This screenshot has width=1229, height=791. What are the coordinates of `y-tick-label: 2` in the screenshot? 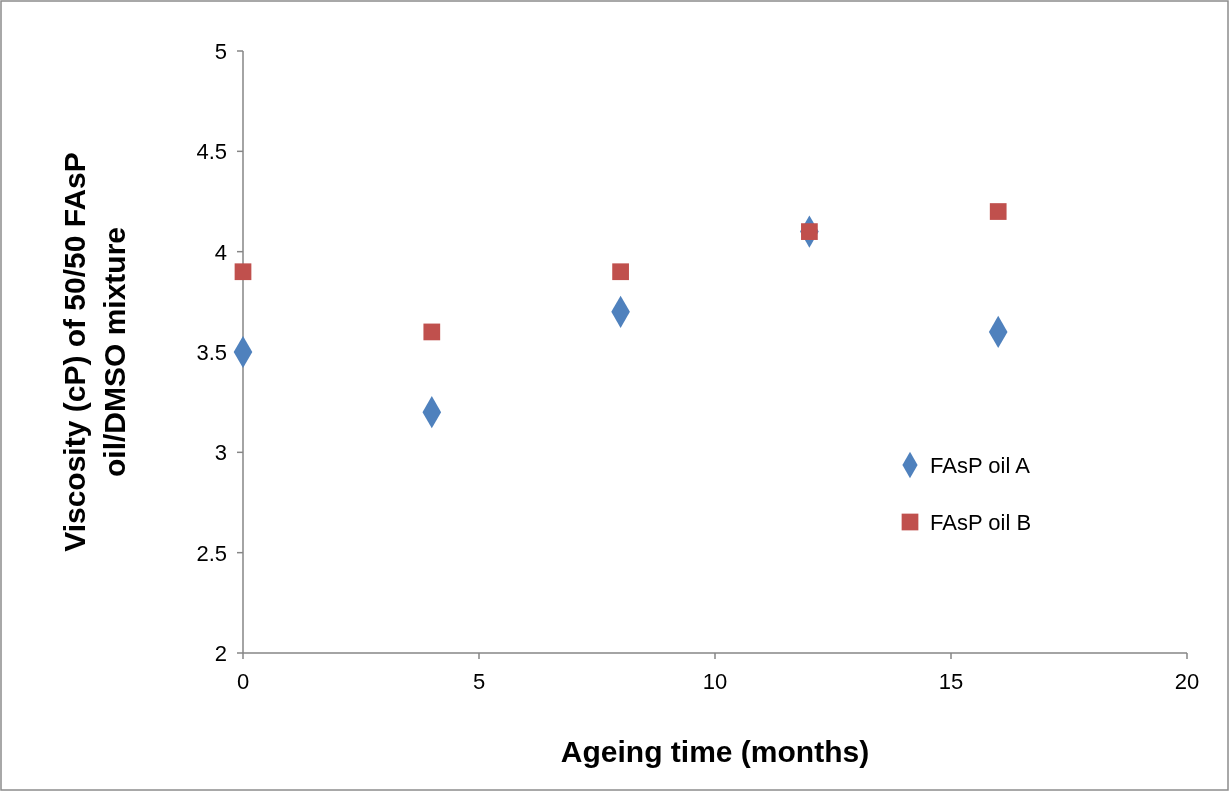 It's located at (220, 653).